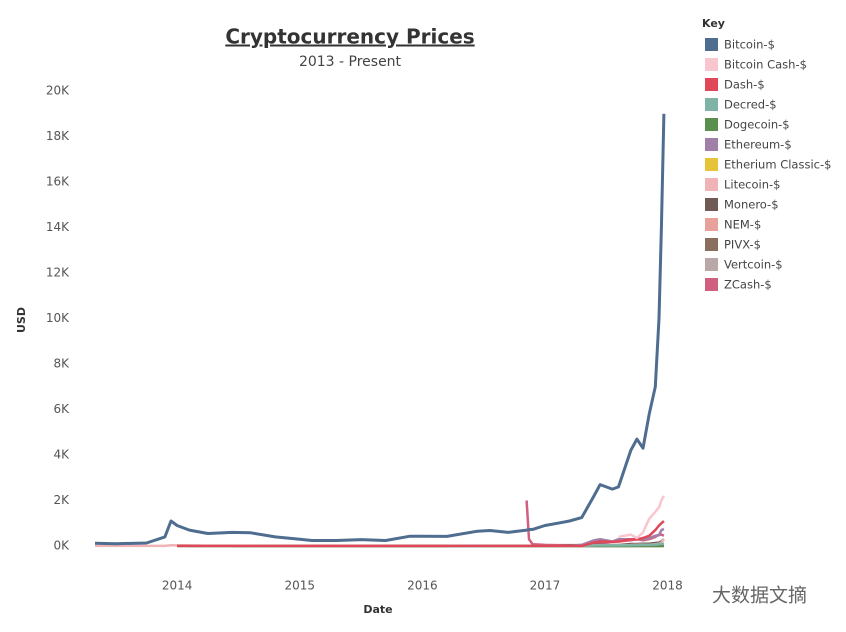 The image size is (846, 632). Describe the element at coordinates (751, 205) in the screenshot. I see `legend-label: Monero-$` at that location.